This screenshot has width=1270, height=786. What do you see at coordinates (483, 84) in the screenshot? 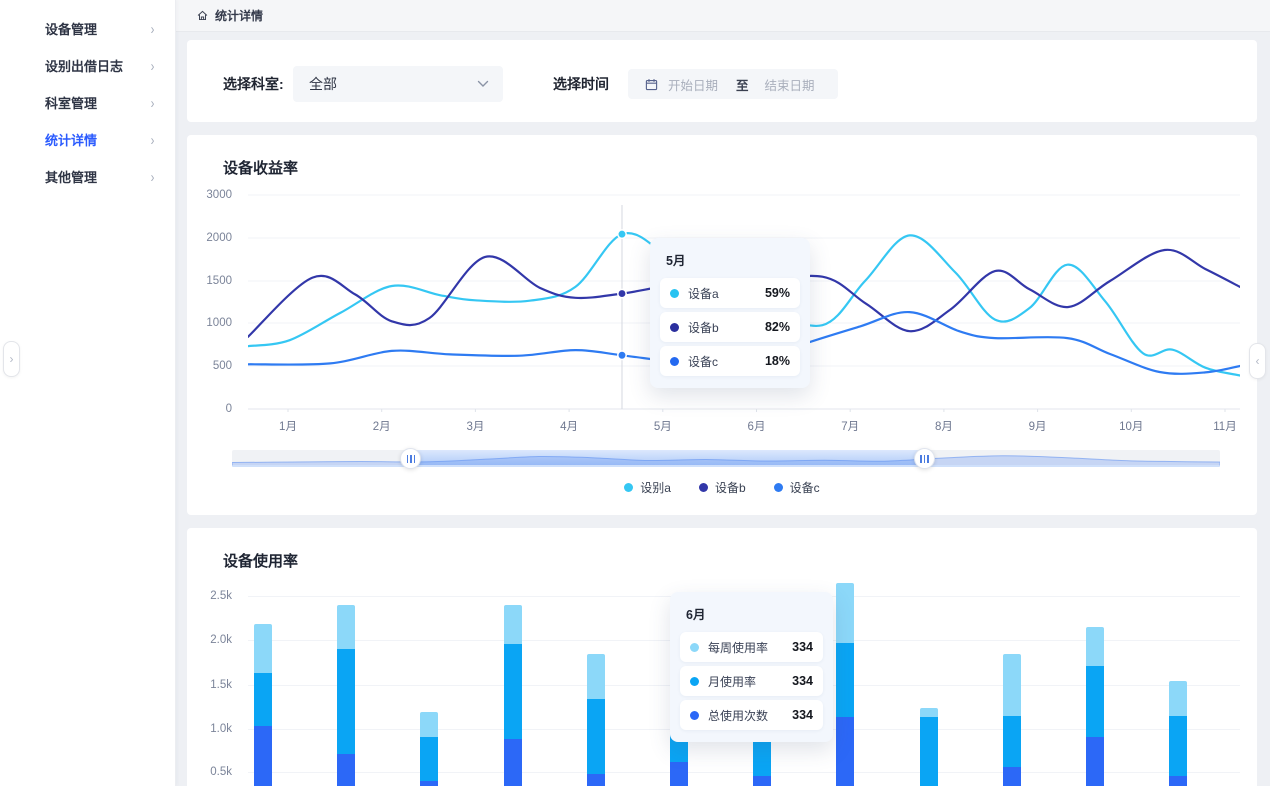
I see `chevron-down-icon` at bounding box center [483, 84].